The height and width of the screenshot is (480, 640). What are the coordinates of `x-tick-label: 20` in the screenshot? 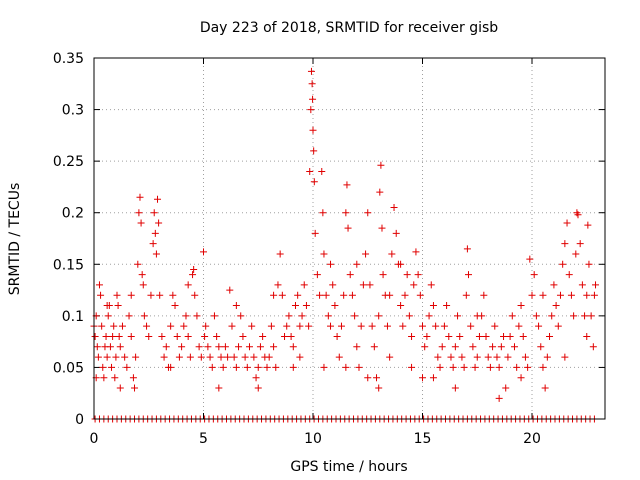 It's located at (532, 439).